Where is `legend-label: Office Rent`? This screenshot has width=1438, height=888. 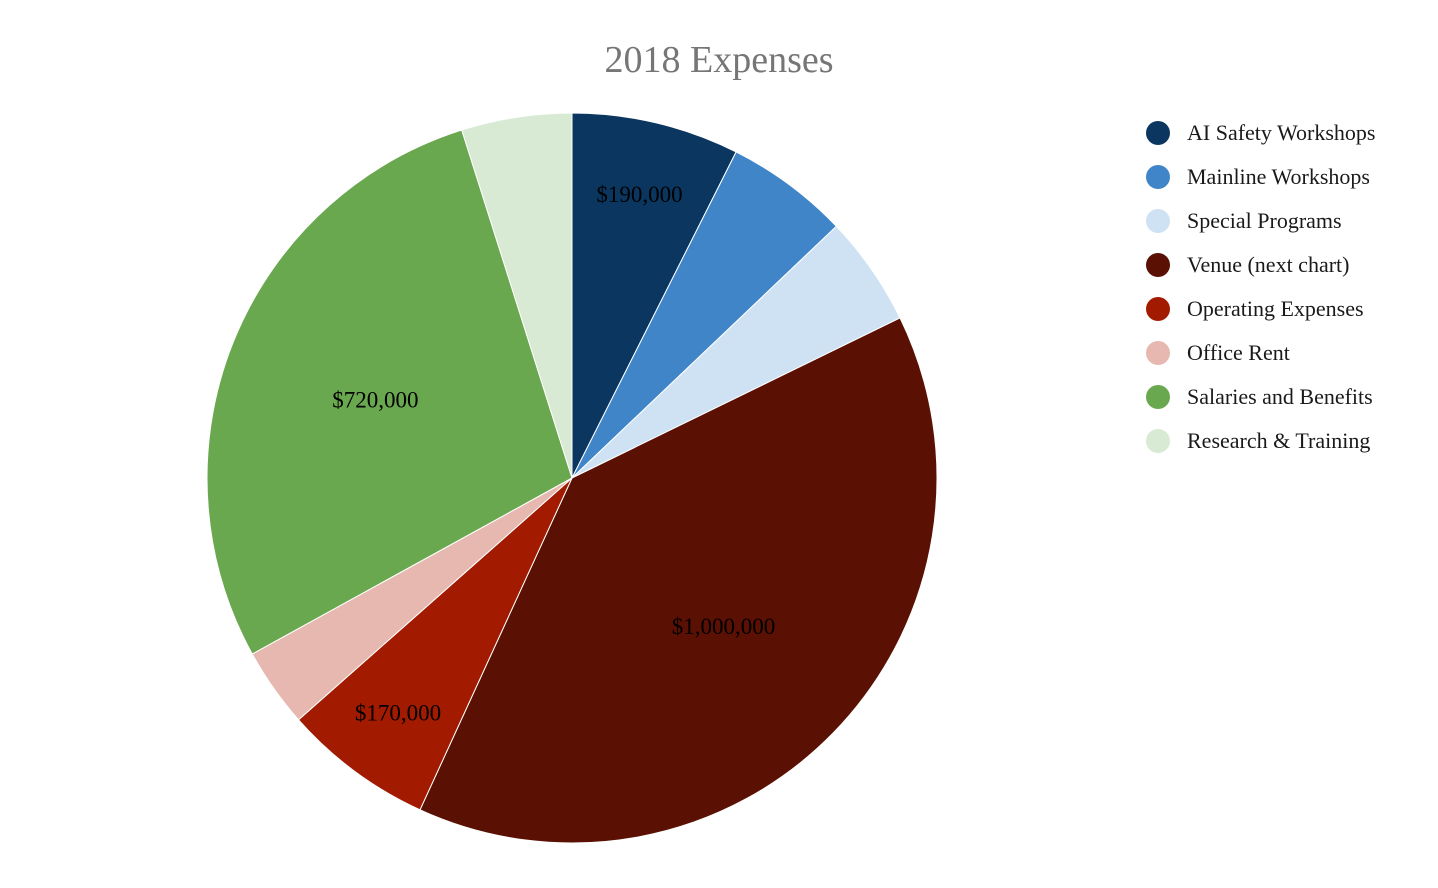 legend-label: Office Rent is located at coordinates (1238, 352).